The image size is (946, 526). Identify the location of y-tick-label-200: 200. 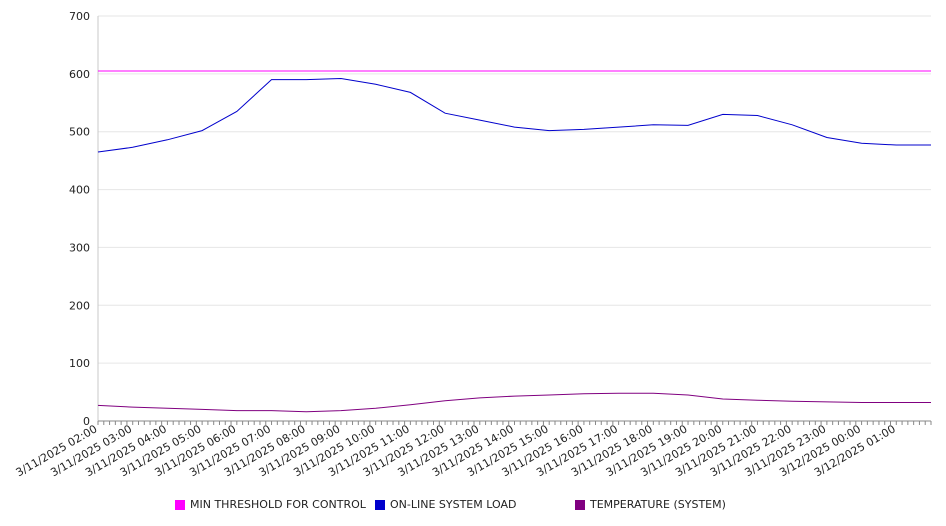
(79, 305).